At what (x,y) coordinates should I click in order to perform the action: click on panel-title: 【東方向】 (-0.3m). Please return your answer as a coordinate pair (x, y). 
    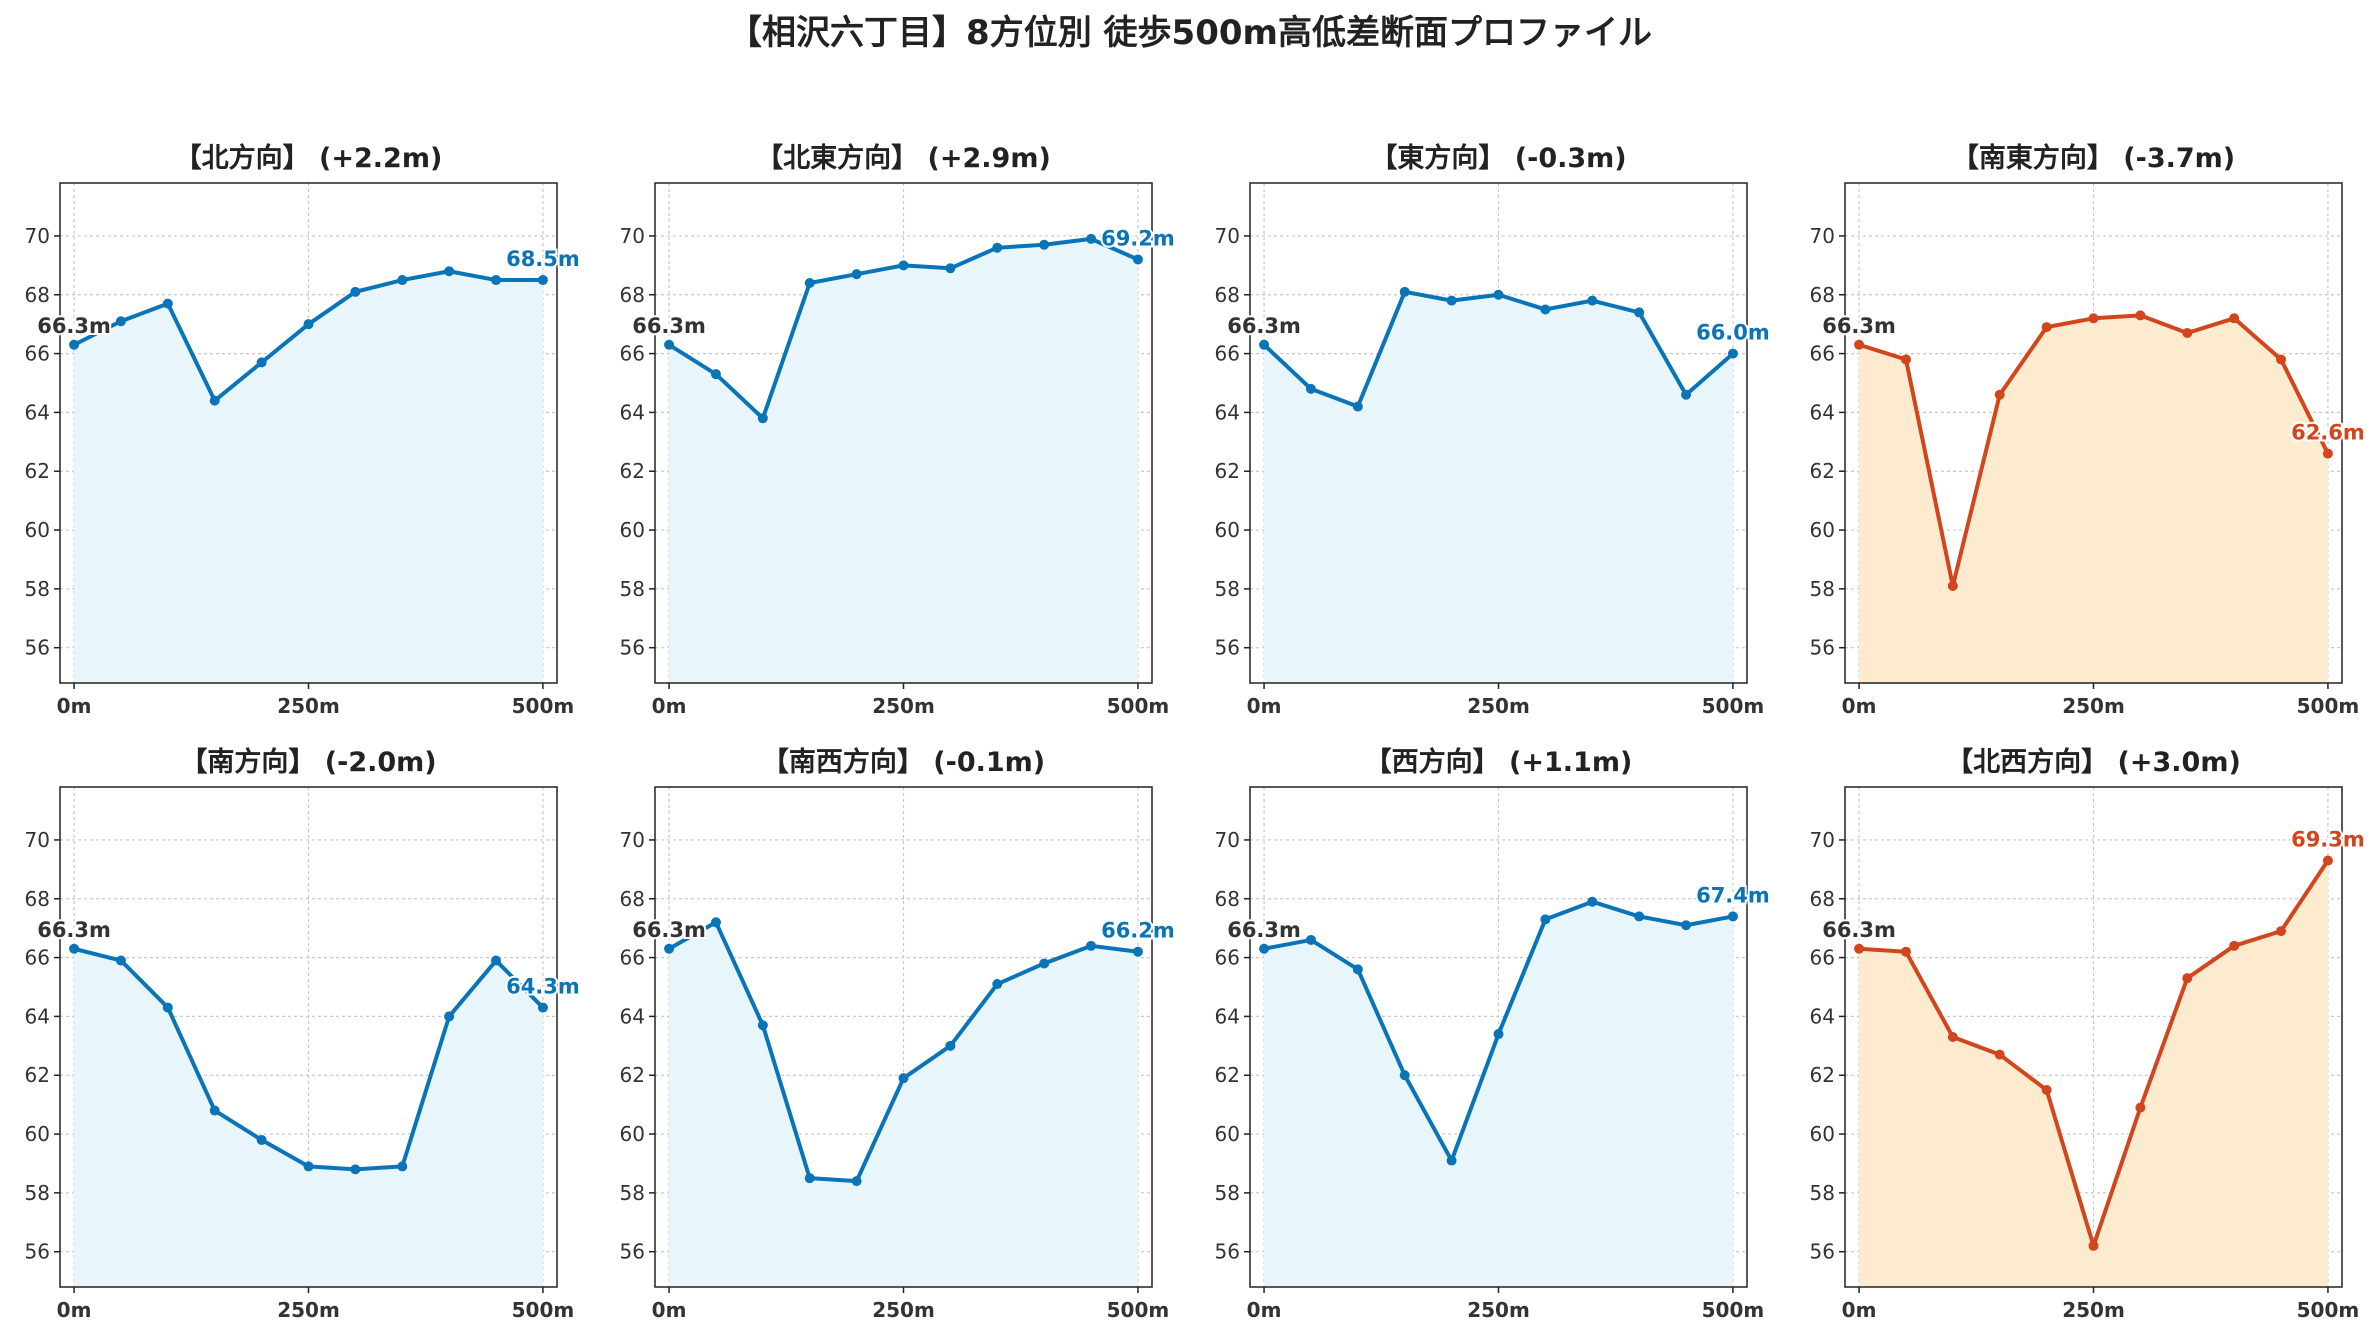
    Looking at the image, I should click on (1498, 158).